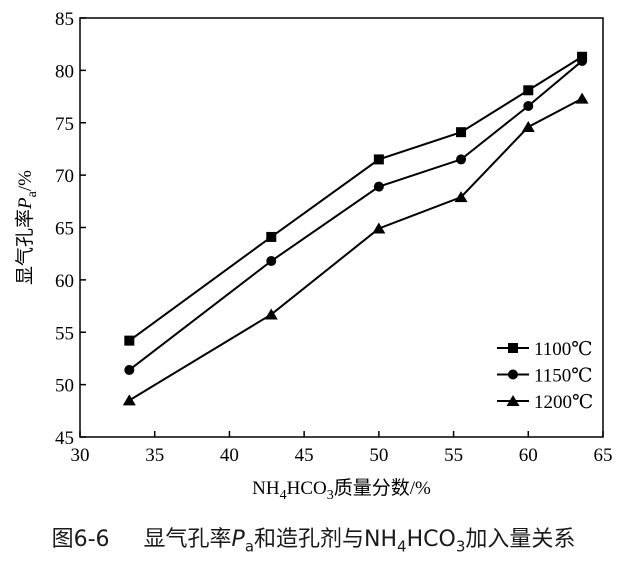 Image resolution: width=627 pixels, height=565 pixels. What do you see at coordinates (64, 229) in the screenshot?
I see `y-tick-label: 65` at bounding box center [64, 229].